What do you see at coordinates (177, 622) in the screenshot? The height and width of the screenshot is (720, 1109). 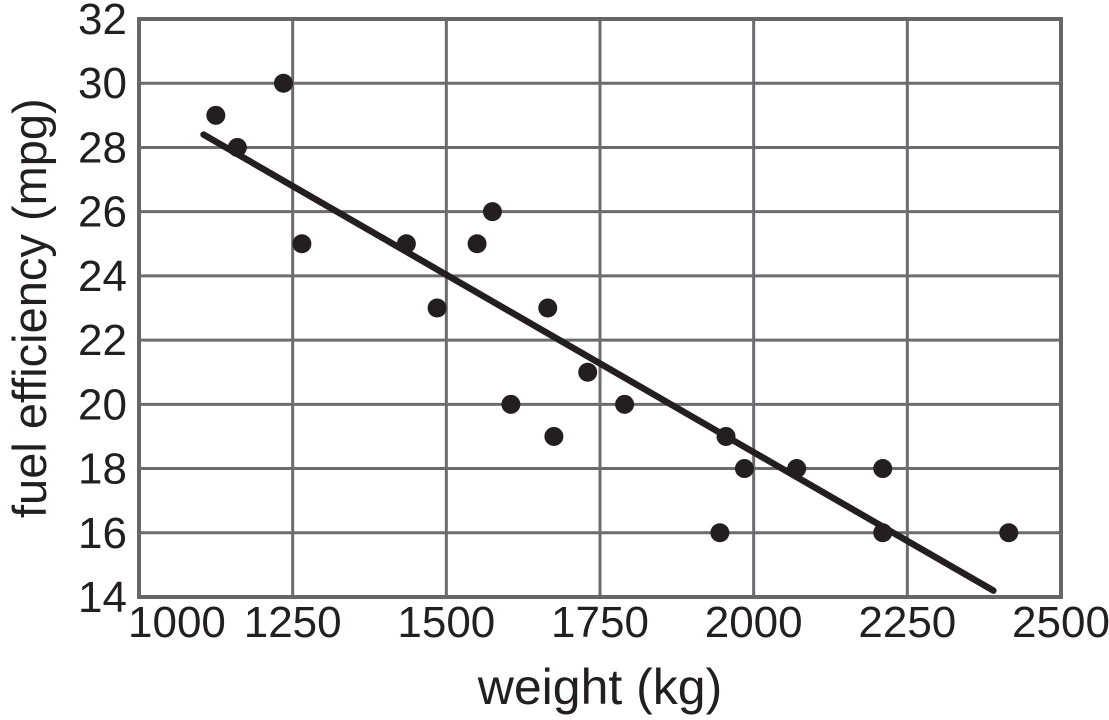 I see `x-tick-label: 1000` at bounding box center [177, 622].